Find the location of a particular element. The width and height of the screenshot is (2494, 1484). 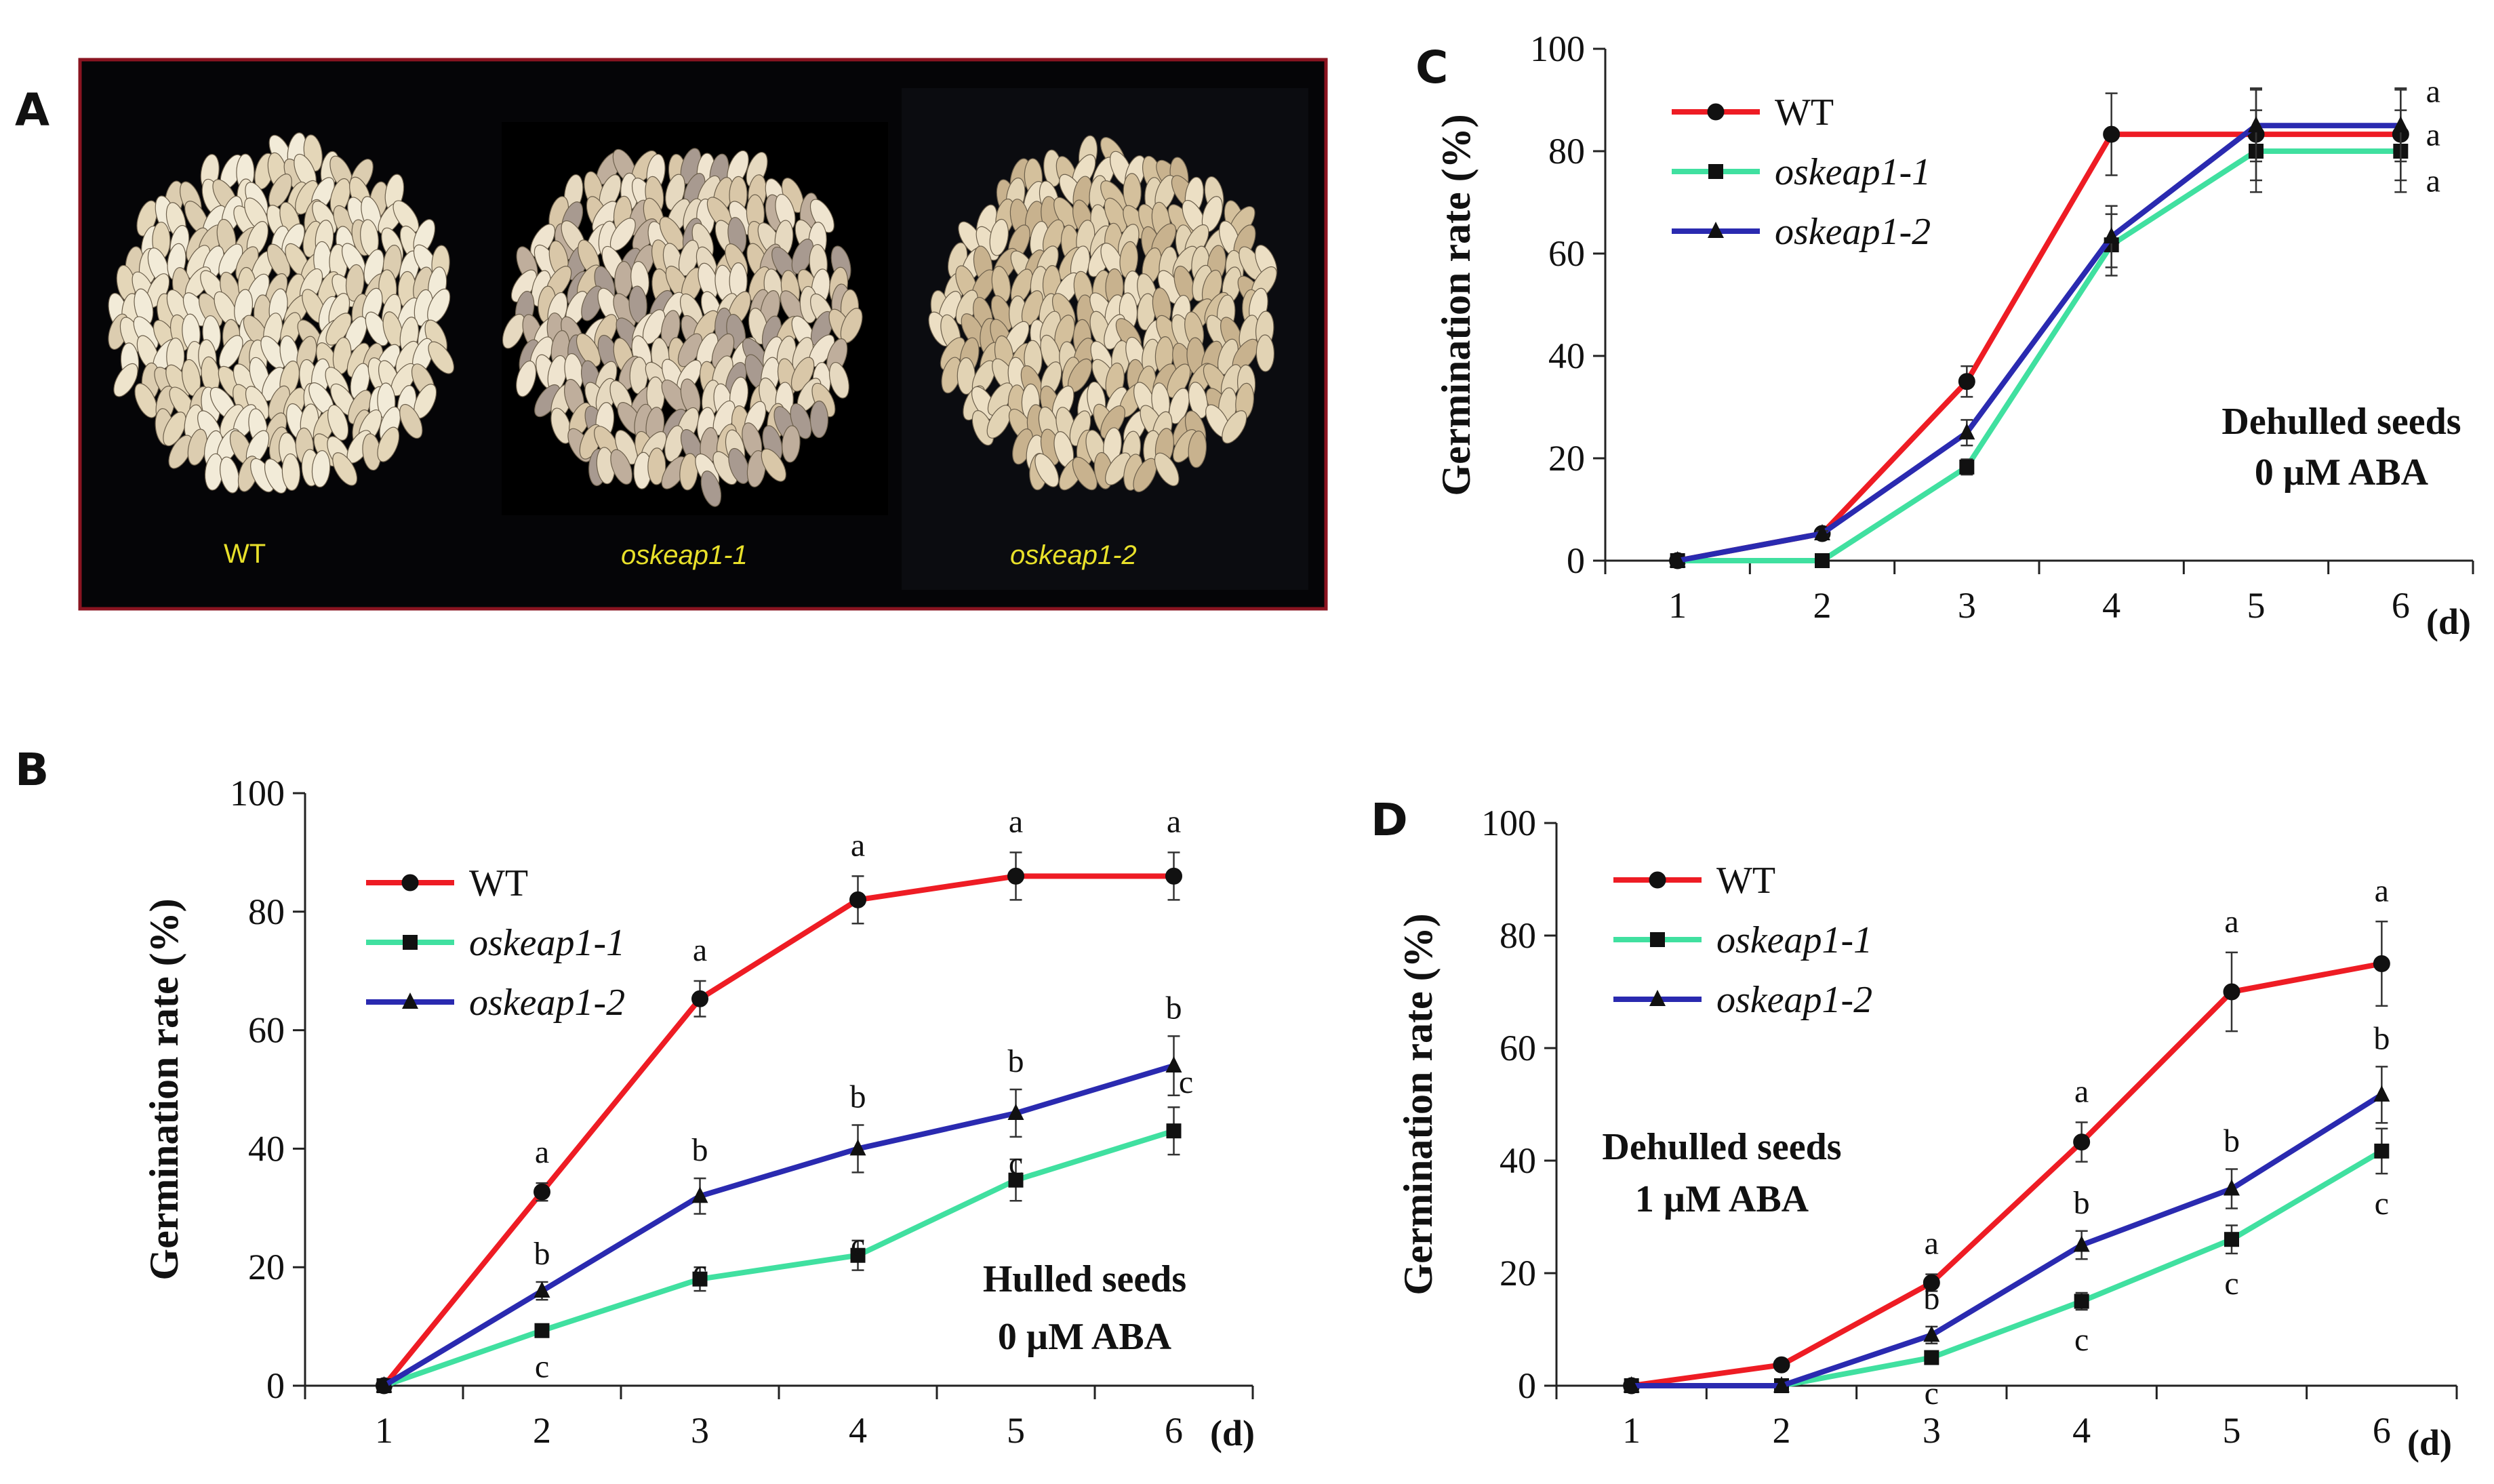

panel-letter-c: C is located at coordinates (1431, 67).